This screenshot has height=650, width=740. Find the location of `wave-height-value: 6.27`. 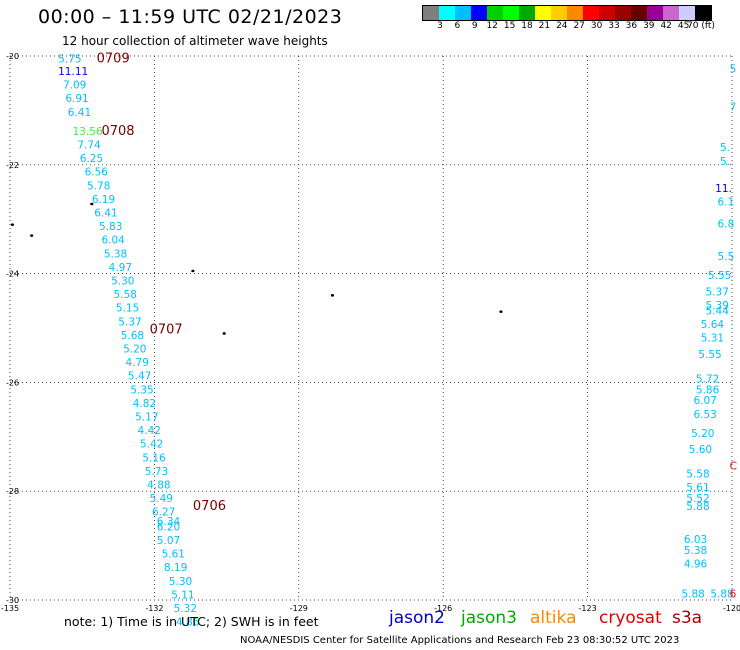

wave-height-value: 6.27 is located at coordinates (163, 513).